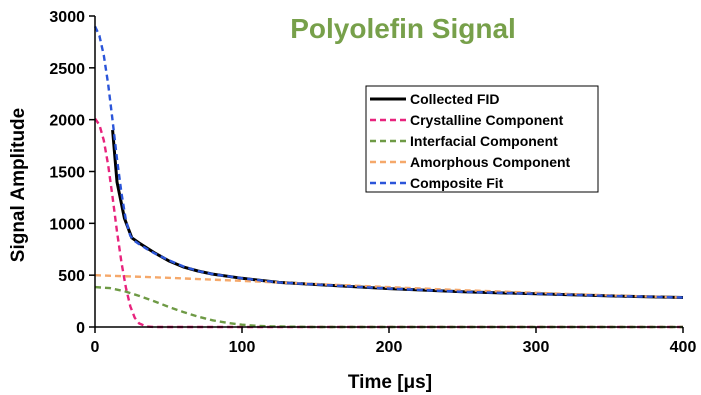  I want to click on legend-label-3: Interfacial Component, so click(484, 141).